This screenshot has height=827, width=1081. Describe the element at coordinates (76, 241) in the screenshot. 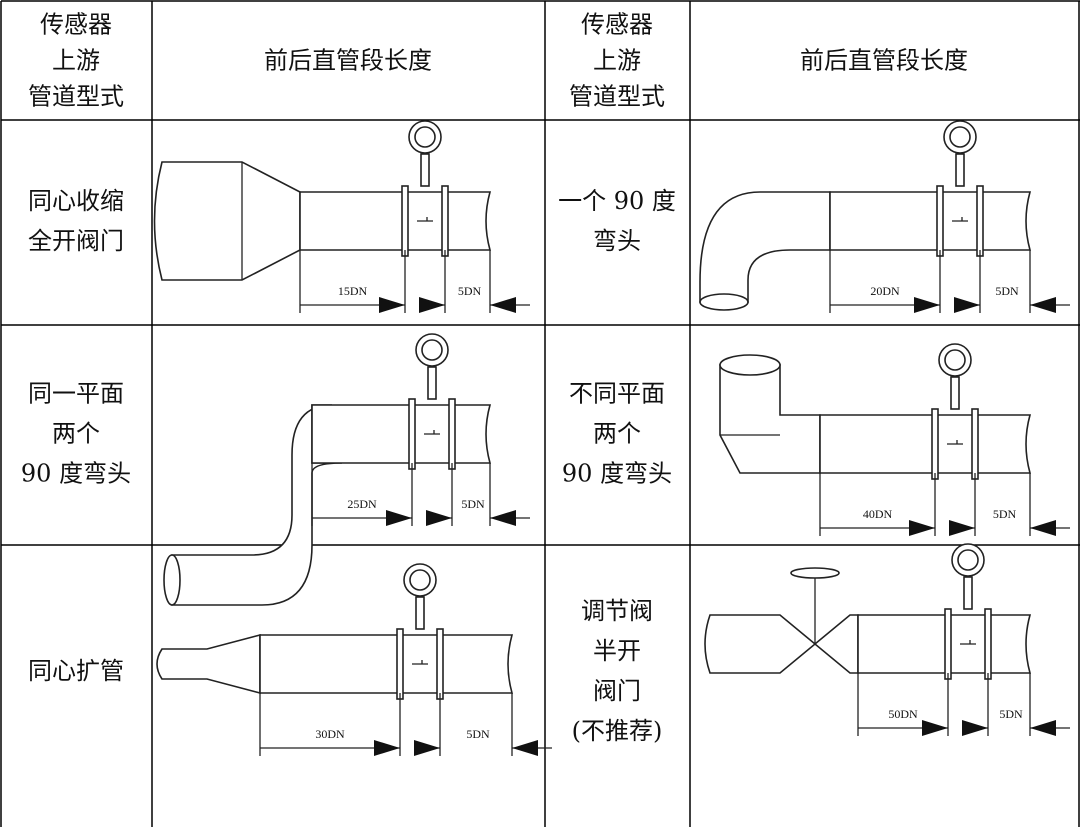

I see `cell-text: 全开阀门` at that location.